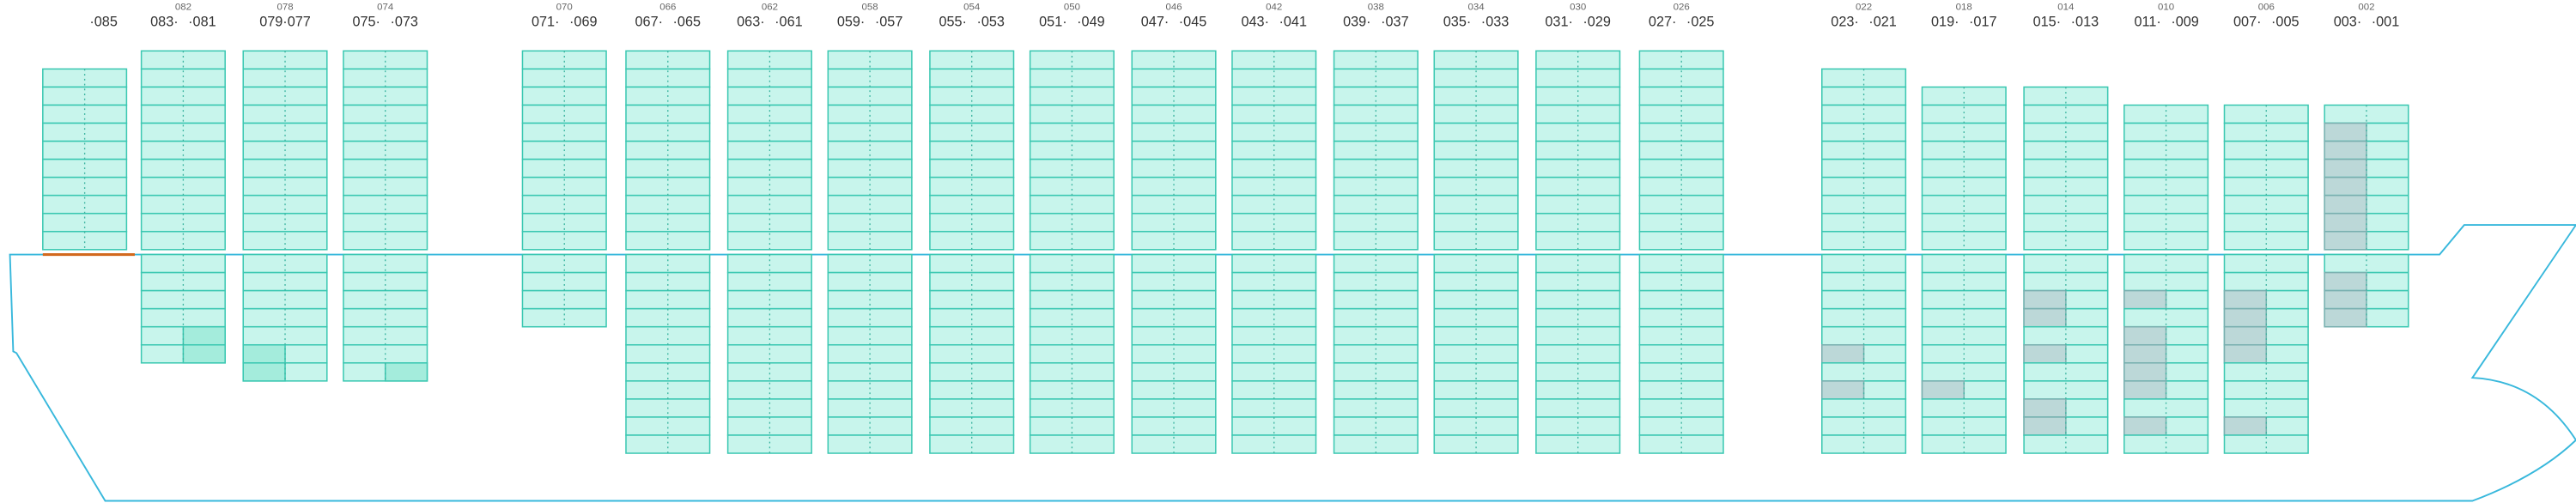 The image size is (2576, 503). What do you see at coordinates (991, 22) in the screenshot?
I see `bay-aft-label: ·053` at bounding box center [991, 22].